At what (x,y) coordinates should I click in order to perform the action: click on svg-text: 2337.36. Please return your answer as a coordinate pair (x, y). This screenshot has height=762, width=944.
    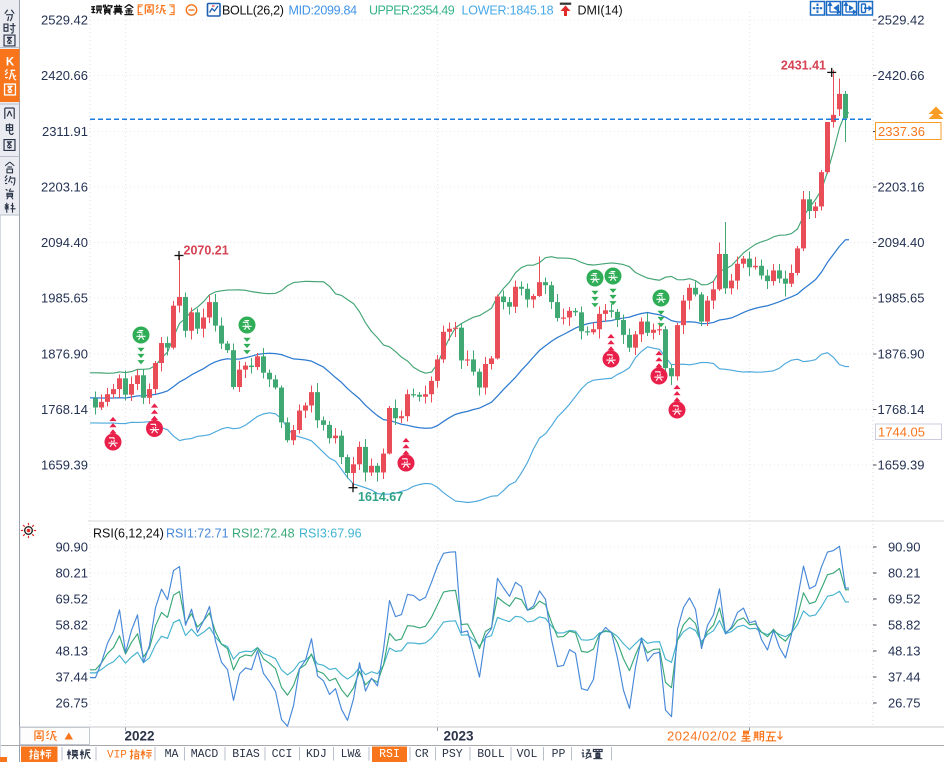
    Looking at the image, I should click on (901, 131).